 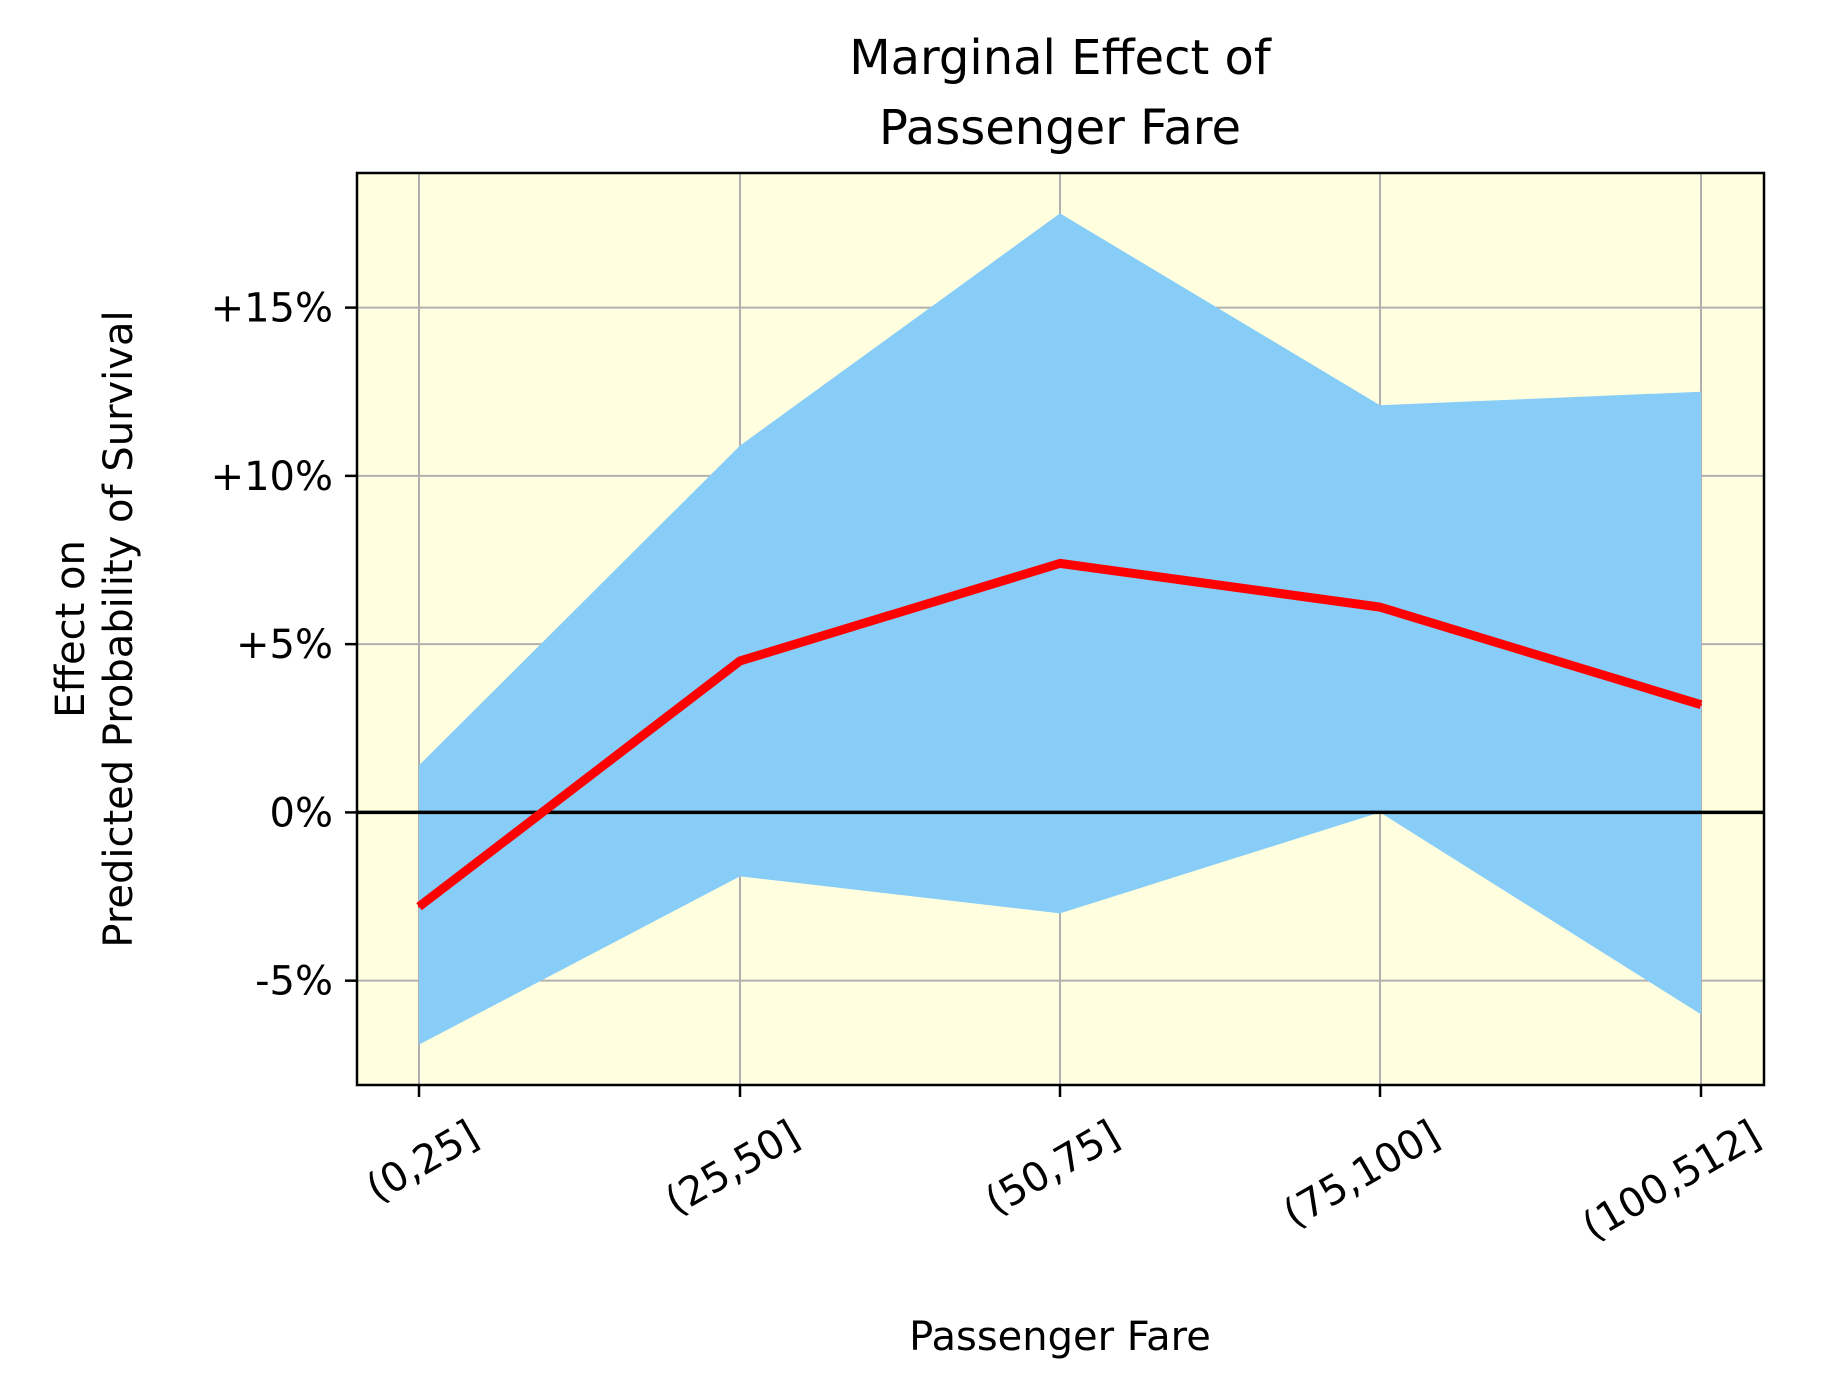 I want to click on y-tick-label-0: -5%, so click(x=294, y=982).